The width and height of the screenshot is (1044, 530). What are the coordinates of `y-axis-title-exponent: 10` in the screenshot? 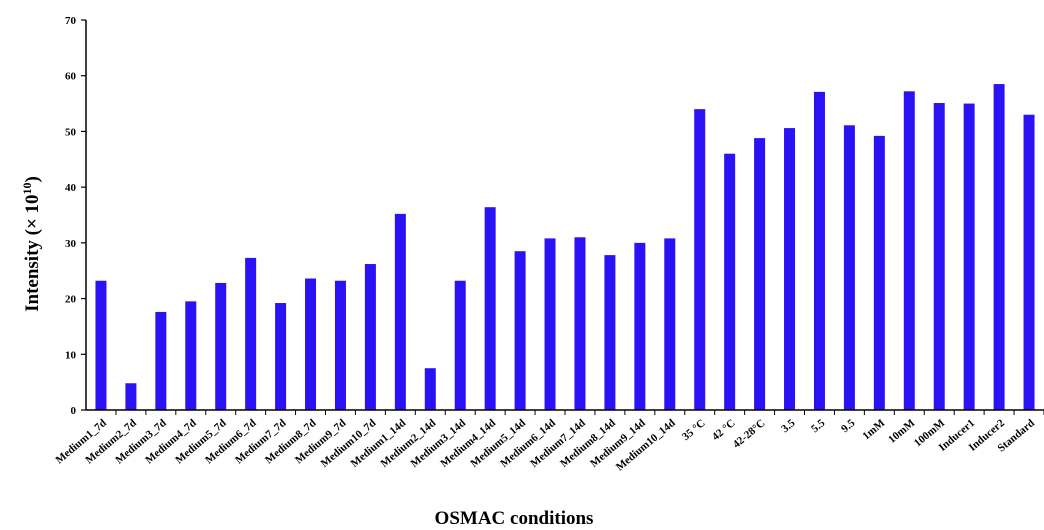 It's located at (27, 188).